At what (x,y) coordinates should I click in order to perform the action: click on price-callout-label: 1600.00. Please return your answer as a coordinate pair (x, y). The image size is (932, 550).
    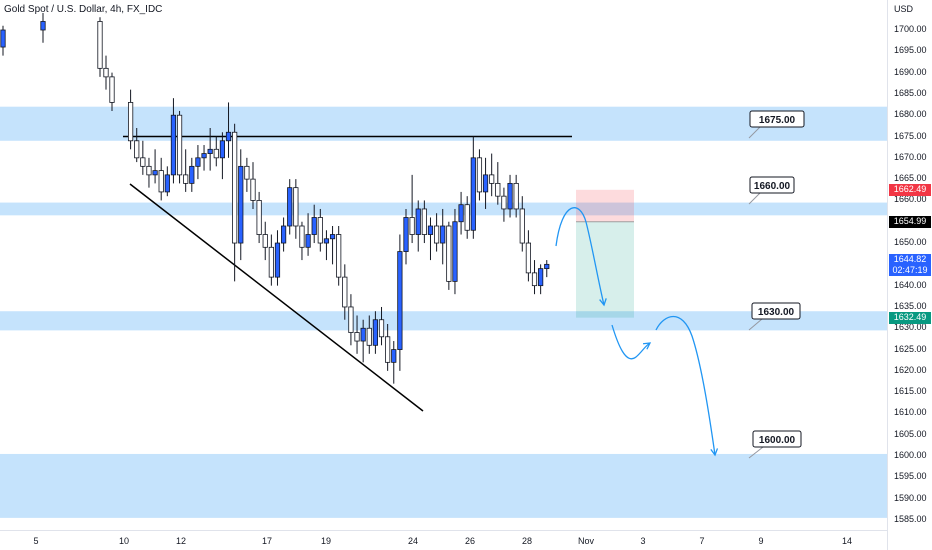
    Looking at the image, I should click on (777, 440).